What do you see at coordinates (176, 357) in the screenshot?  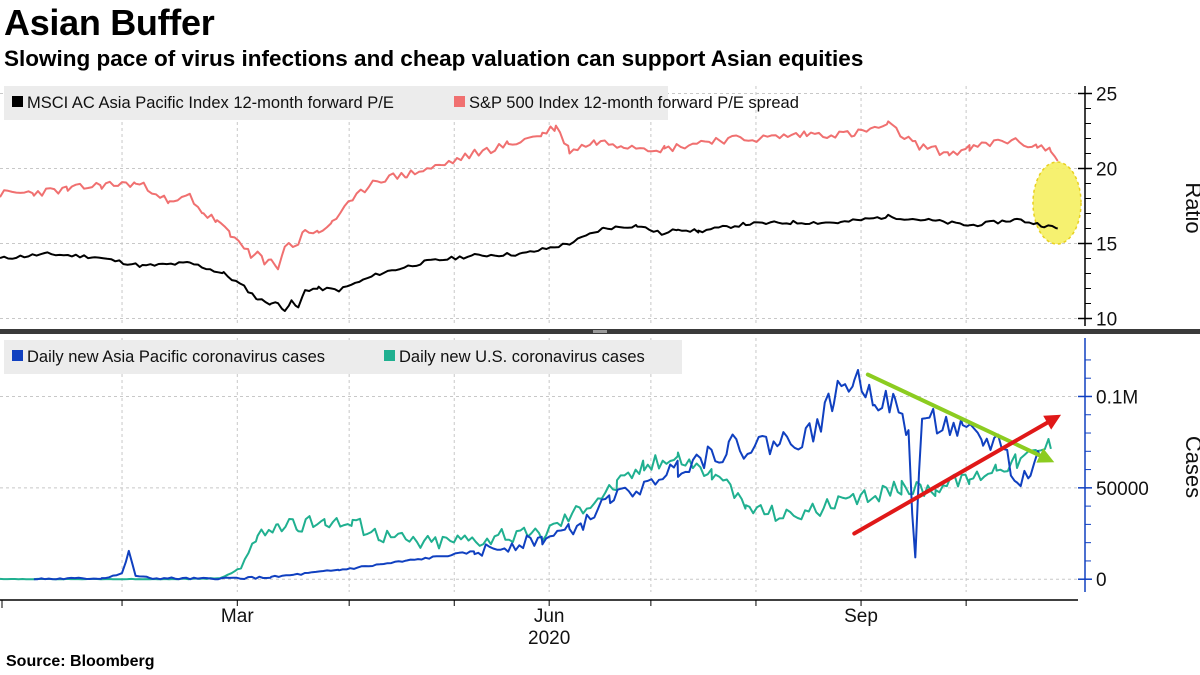 I see `legend-label-asia-cases: Daily new Asia Pacific coronavirus cases` at bounding box center [176, 357].